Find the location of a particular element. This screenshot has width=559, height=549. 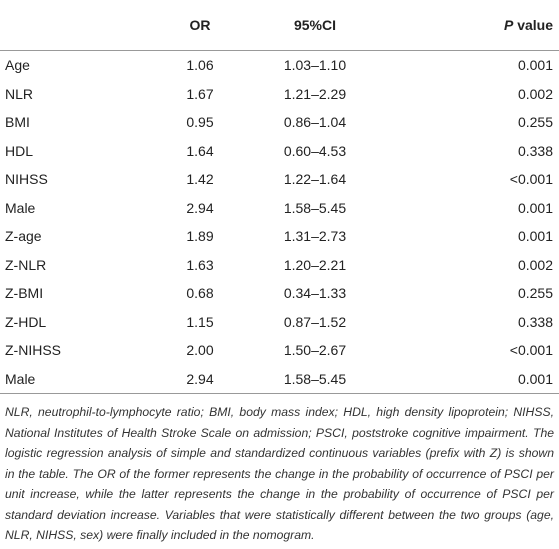

table-cell: 1.22–1.64 is located at coordinates (315, 179).